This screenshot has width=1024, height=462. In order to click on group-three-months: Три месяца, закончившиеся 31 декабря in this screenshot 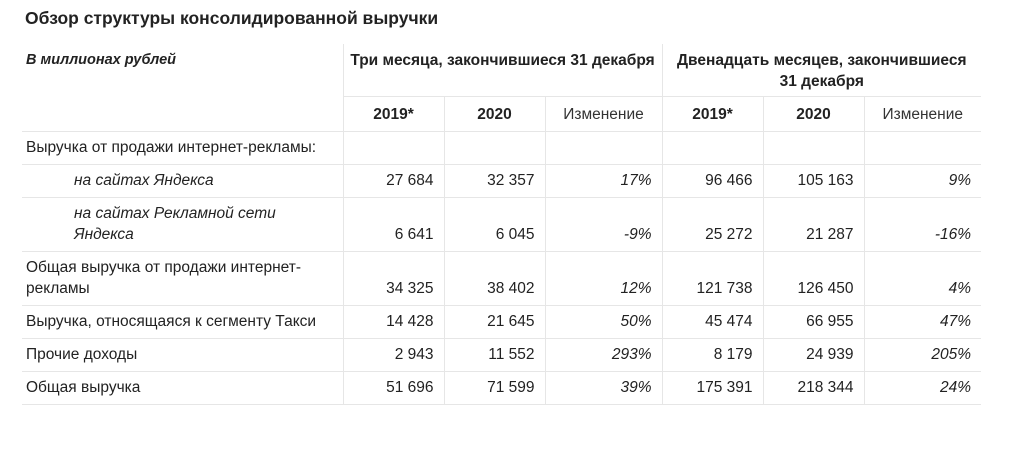, I will do `click(502, 70)`.